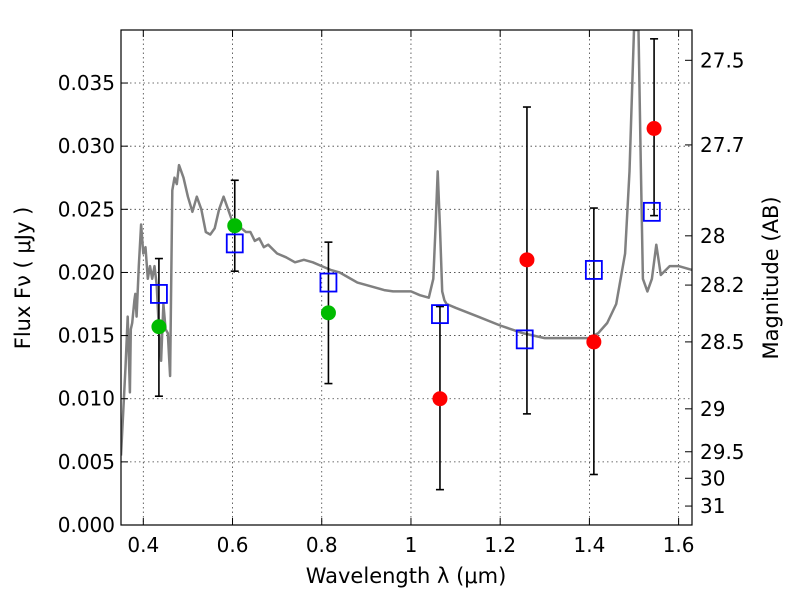 This screenshot has width=800, height=600. What do you see at coordinates (86, 399) in the screenshot?
I see `y-tick-label: 0.010` at bounding box center [86, 399].